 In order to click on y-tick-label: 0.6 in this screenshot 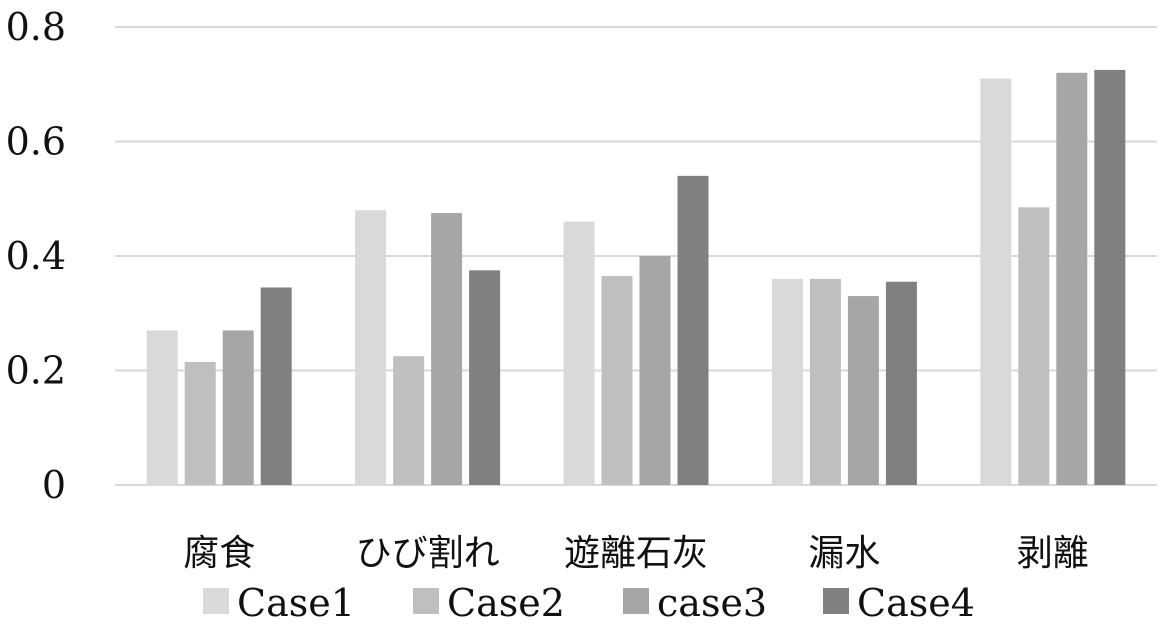, I will do `click(36, 142)`.